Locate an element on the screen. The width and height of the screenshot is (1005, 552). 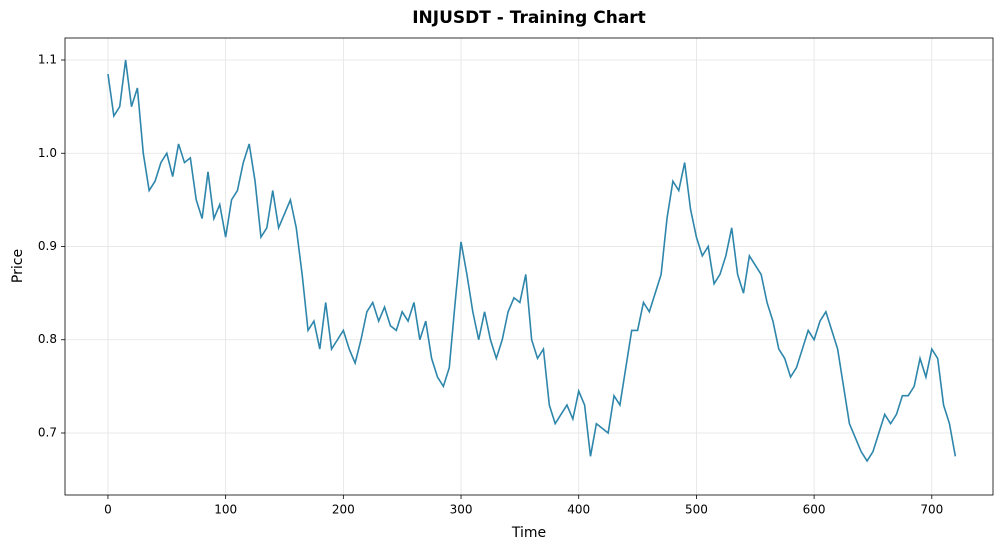
y-tick-label: 0.9 is located at coordinates (47, 246).